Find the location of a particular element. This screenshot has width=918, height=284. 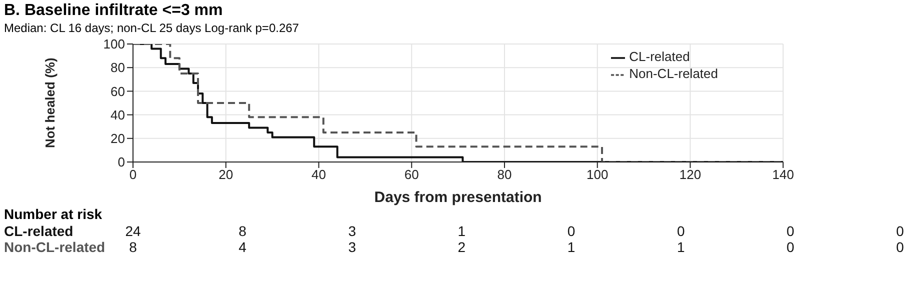

x-tick-label: 20 is located at coordinates (226, 174).